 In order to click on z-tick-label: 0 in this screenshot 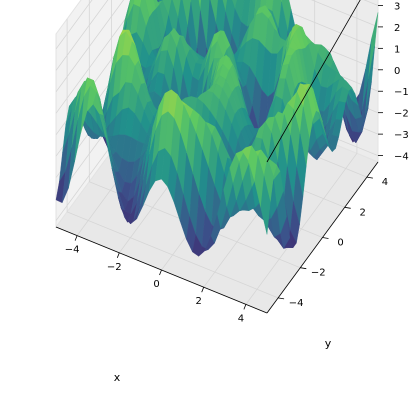, I will do `click(397, 71)`.